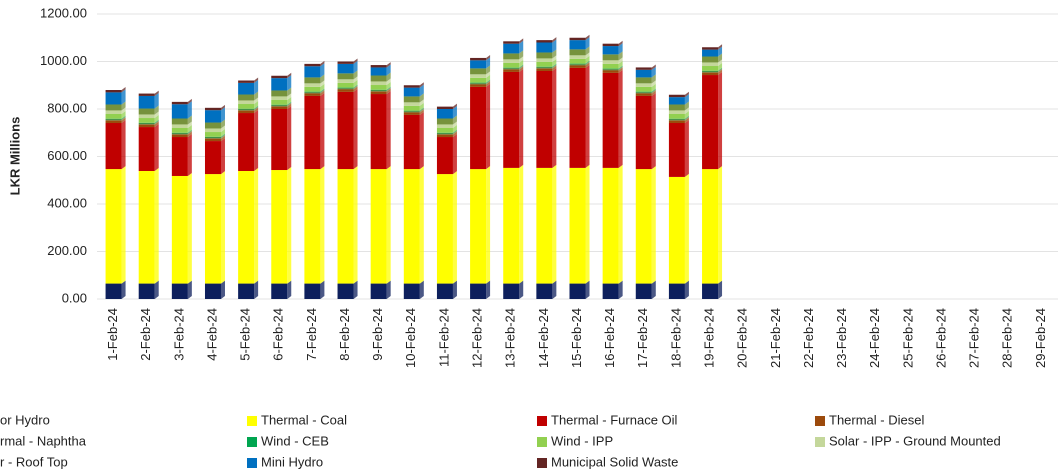  I want to click on legend-label: Thermal - Diesel, so click(876, 419).